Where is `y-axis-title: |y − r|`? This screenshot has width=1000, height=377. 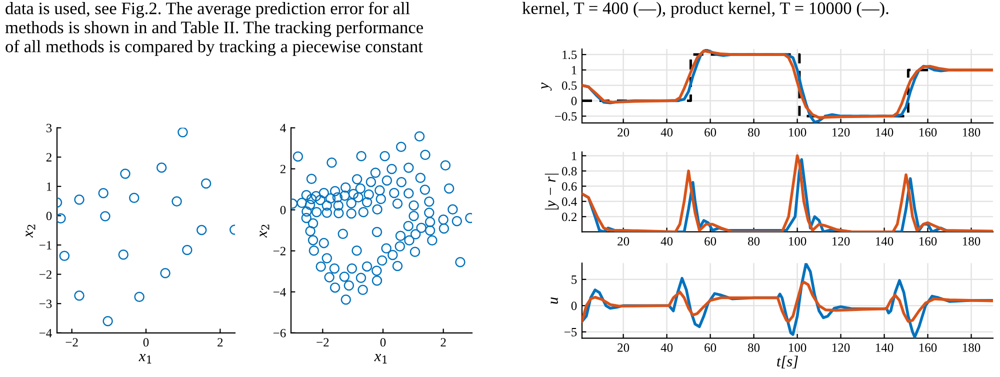 y-axis-title: |y − r| is located at coordinates (551, 192).